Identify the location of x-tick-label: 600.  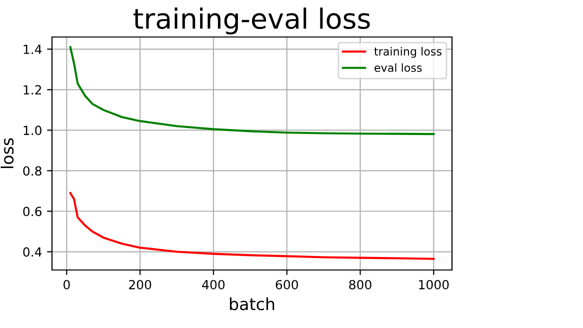
(287, 285).